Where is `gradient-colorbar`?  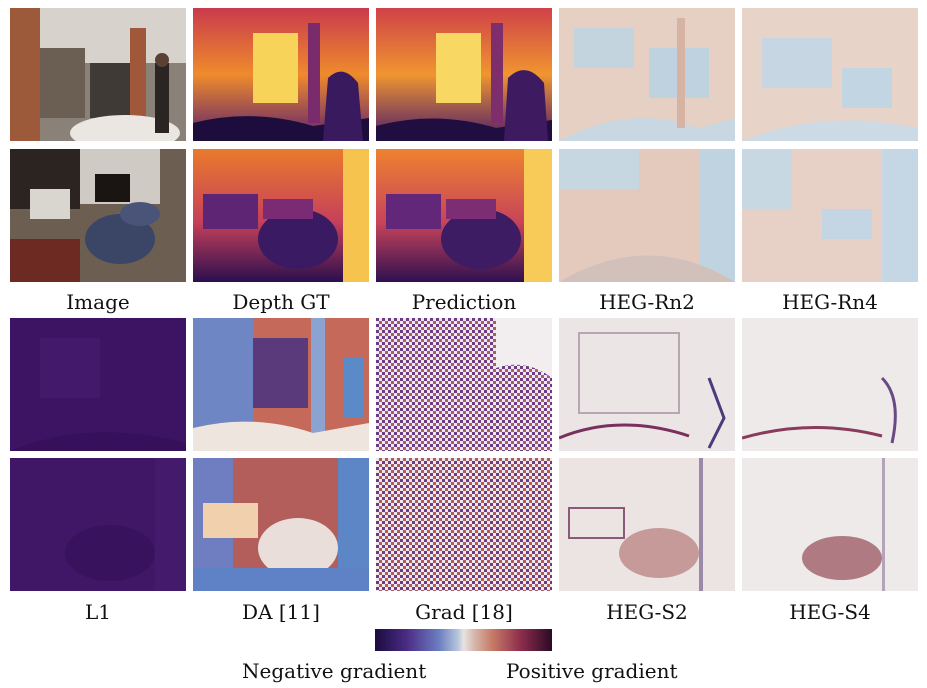
gradient-colorbar is located at coordinates (463, 640).